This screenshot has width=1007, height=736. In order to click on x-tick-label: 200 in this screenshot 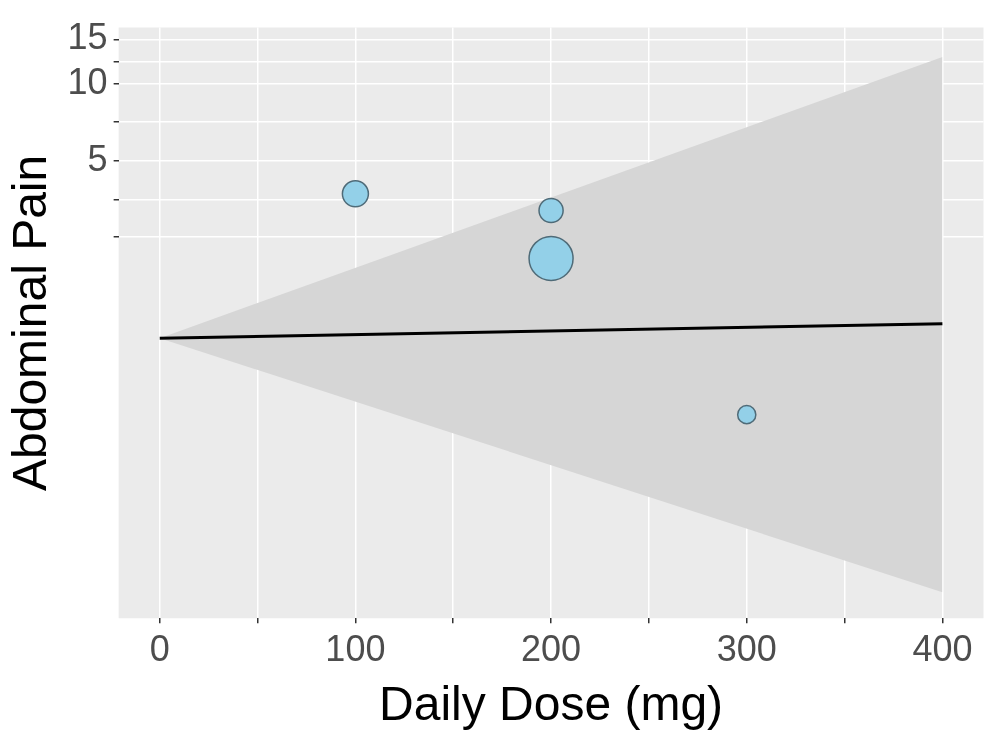, I will do `click(551, 648)`.